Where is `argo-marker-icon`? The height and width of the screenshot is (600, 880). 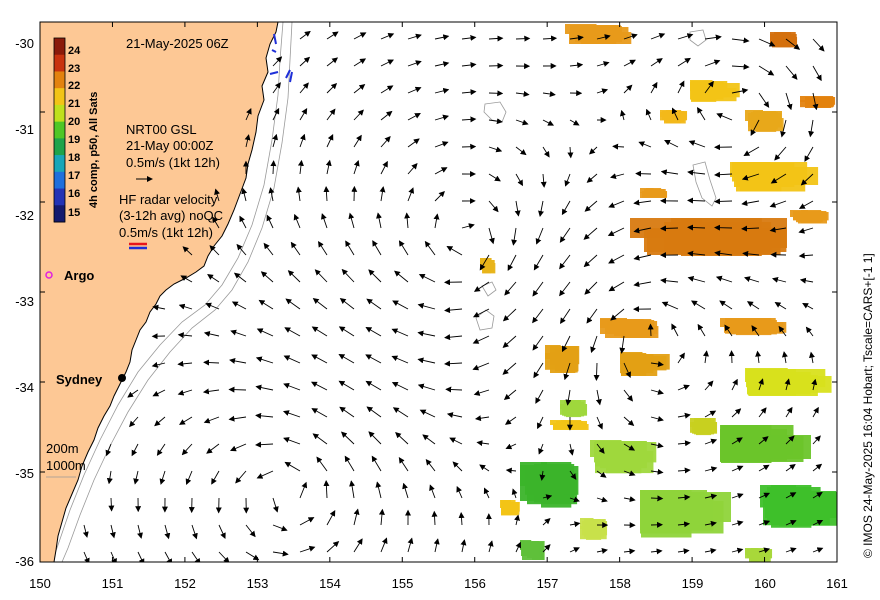
argo-marker-icon is located at coordinates (49, 275).